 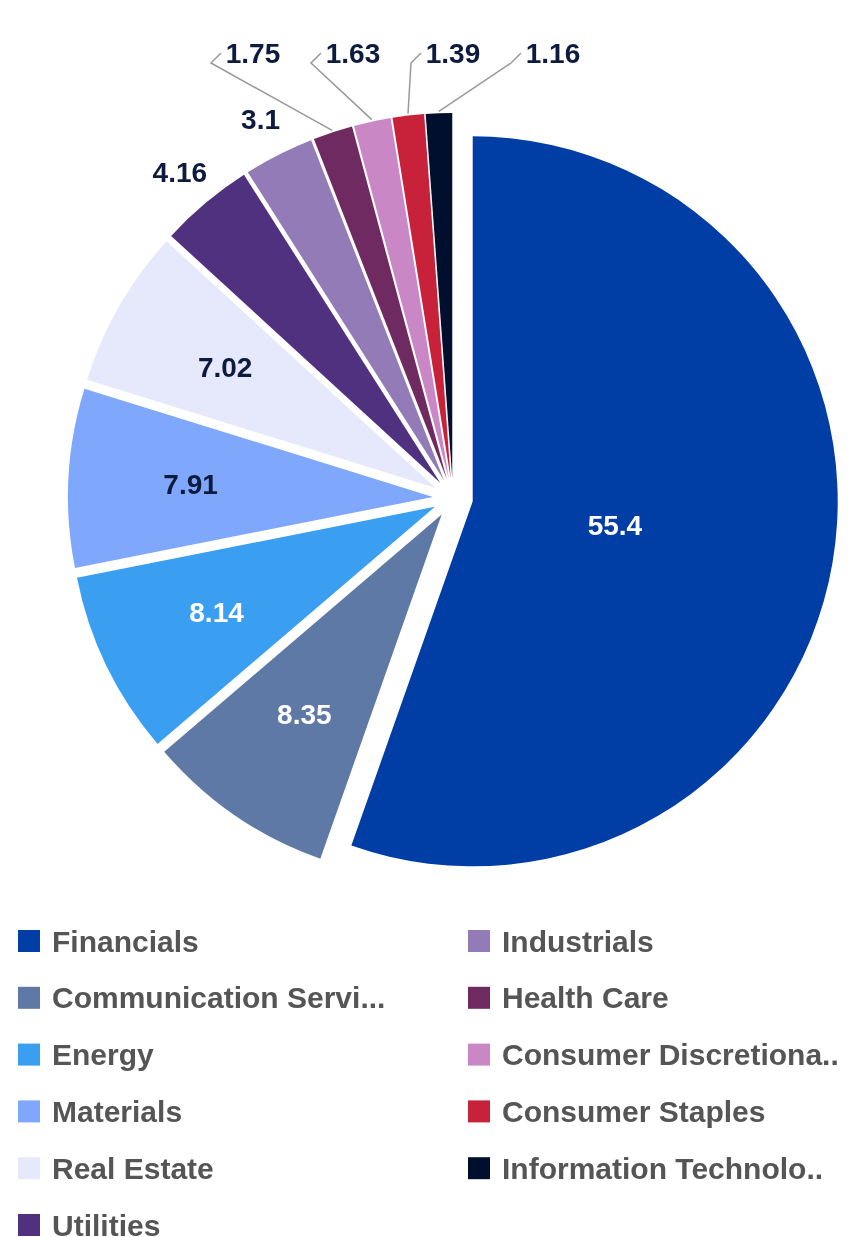 I want to click on data-label: 1.16, so click(x=553, y=53).